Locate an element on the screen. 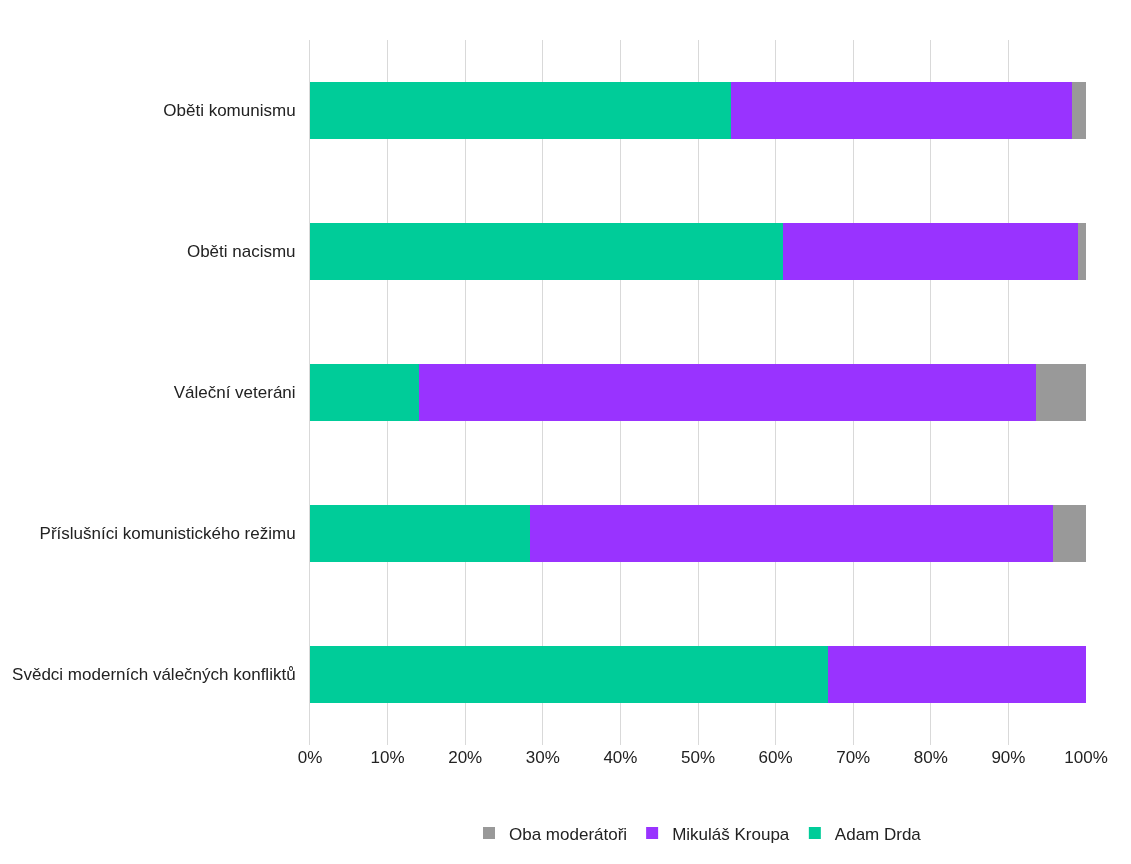 The height and width of the screenshot is (864, 1131). legend-label: Adam Drda is located at coordinates (878, 834).